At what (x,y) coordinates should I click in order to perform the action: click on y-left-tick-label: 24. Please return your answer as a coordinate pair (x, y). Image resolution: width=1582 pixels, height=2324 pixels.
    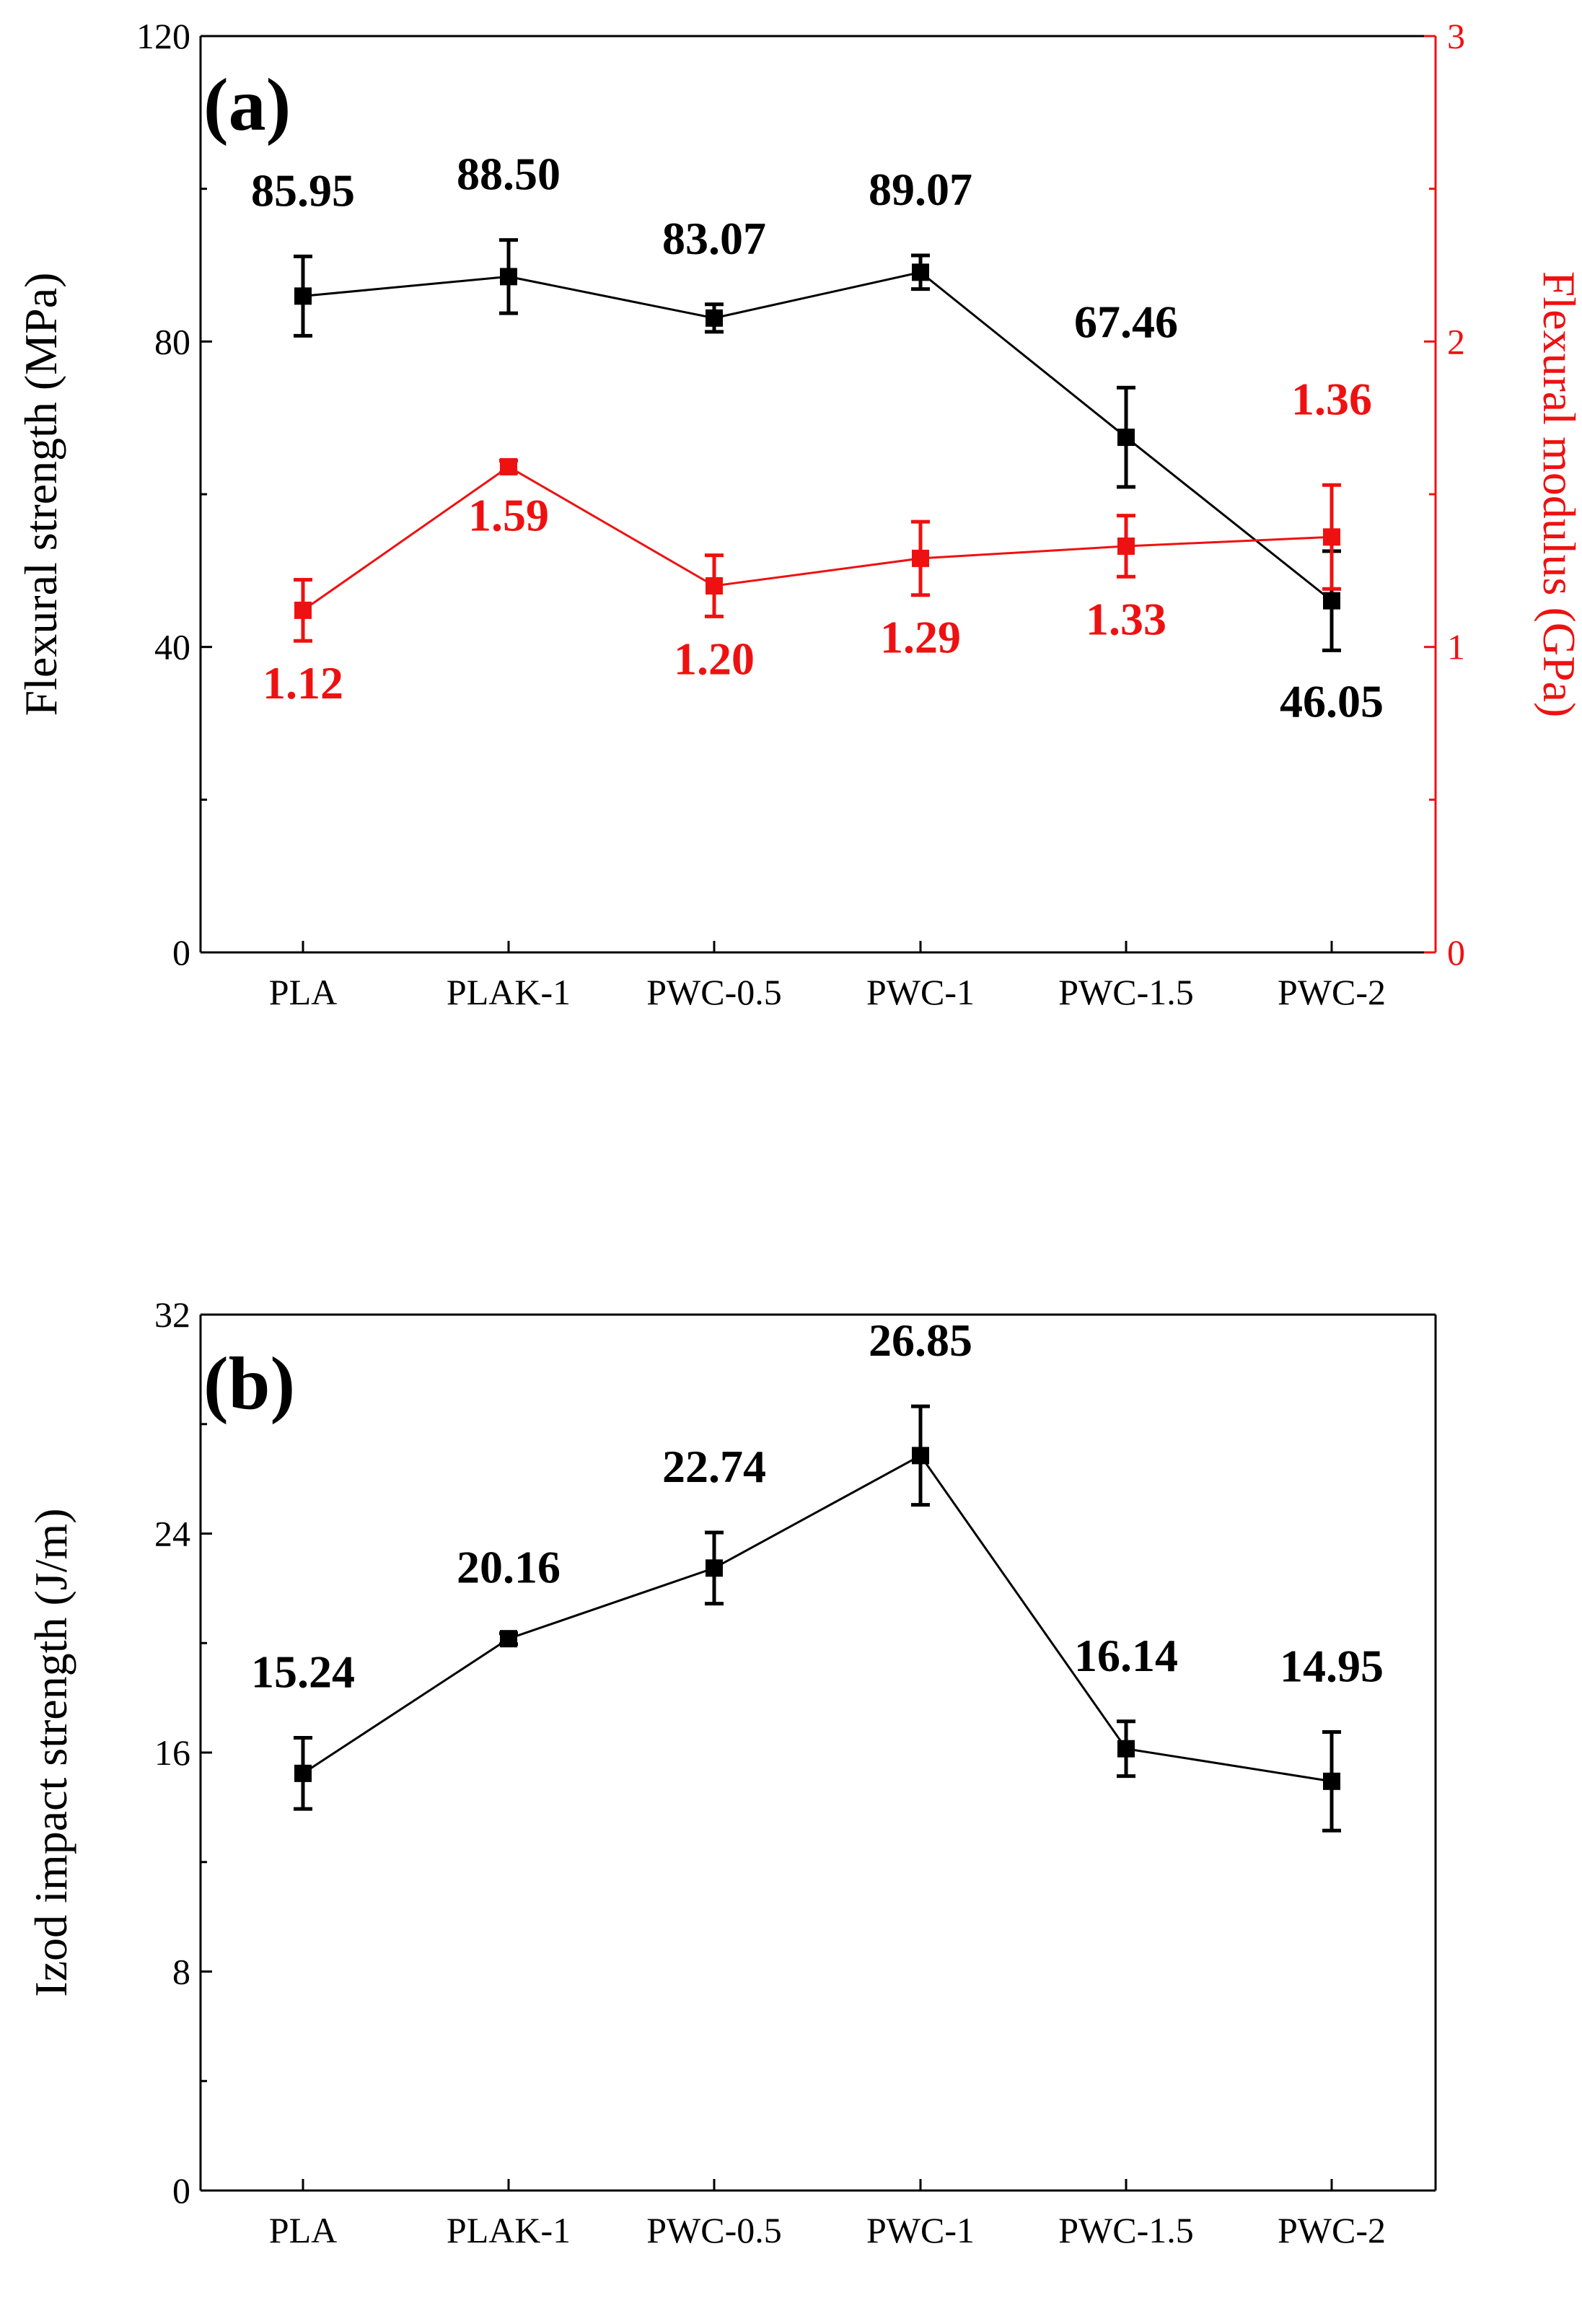
    Looking at the image, I should click on (172, 1534).